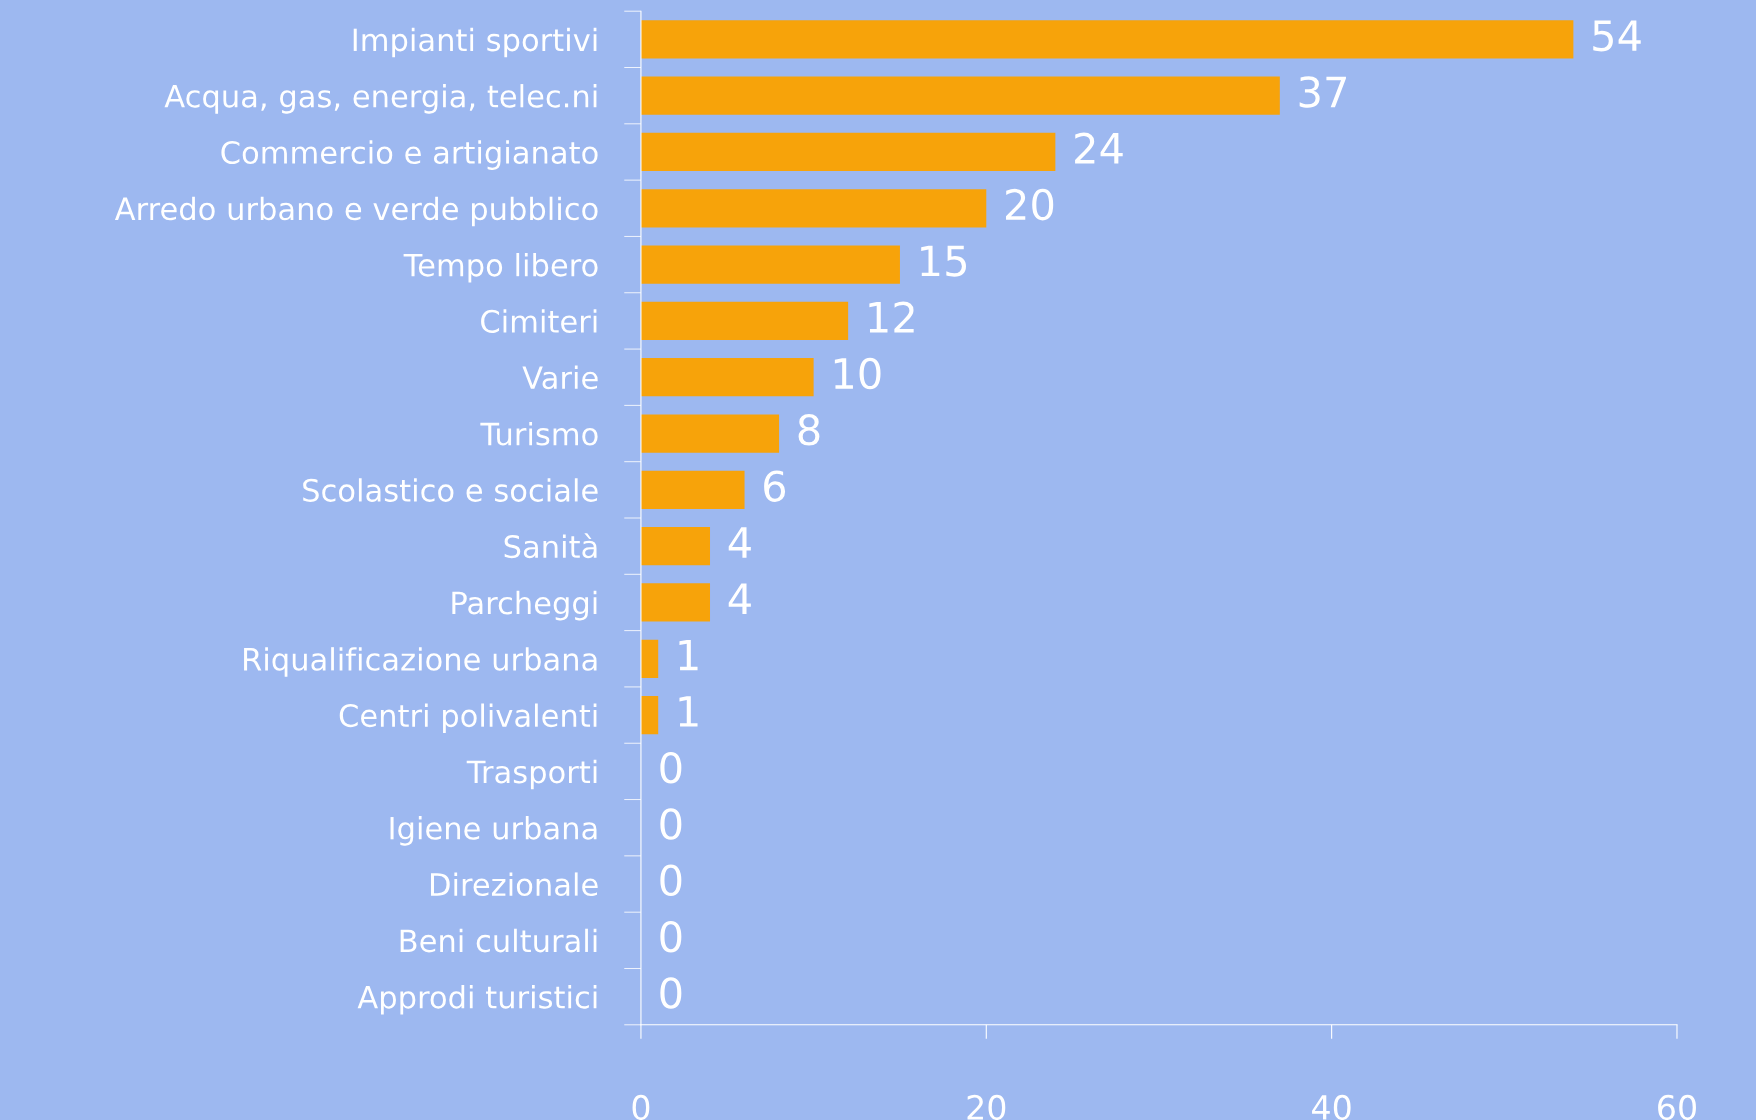  I want to click on data-label: 37, so click(1322, 92).